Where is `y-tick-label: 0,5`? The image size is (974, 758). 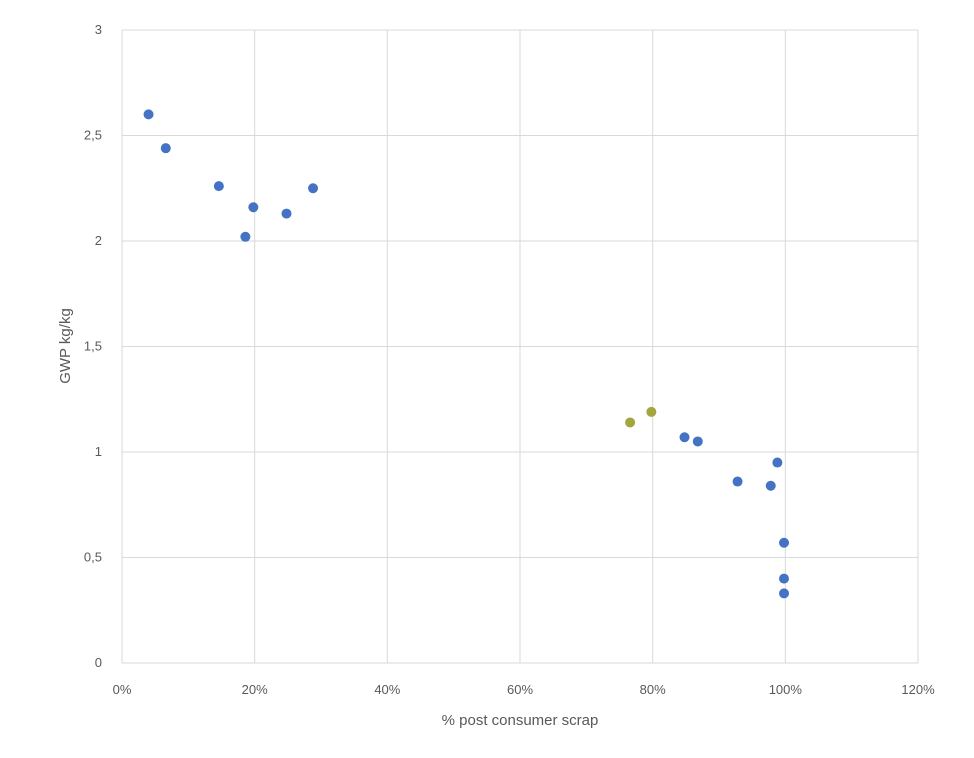
y-tick-label: 0,5 is located at coordinates (93, 557).